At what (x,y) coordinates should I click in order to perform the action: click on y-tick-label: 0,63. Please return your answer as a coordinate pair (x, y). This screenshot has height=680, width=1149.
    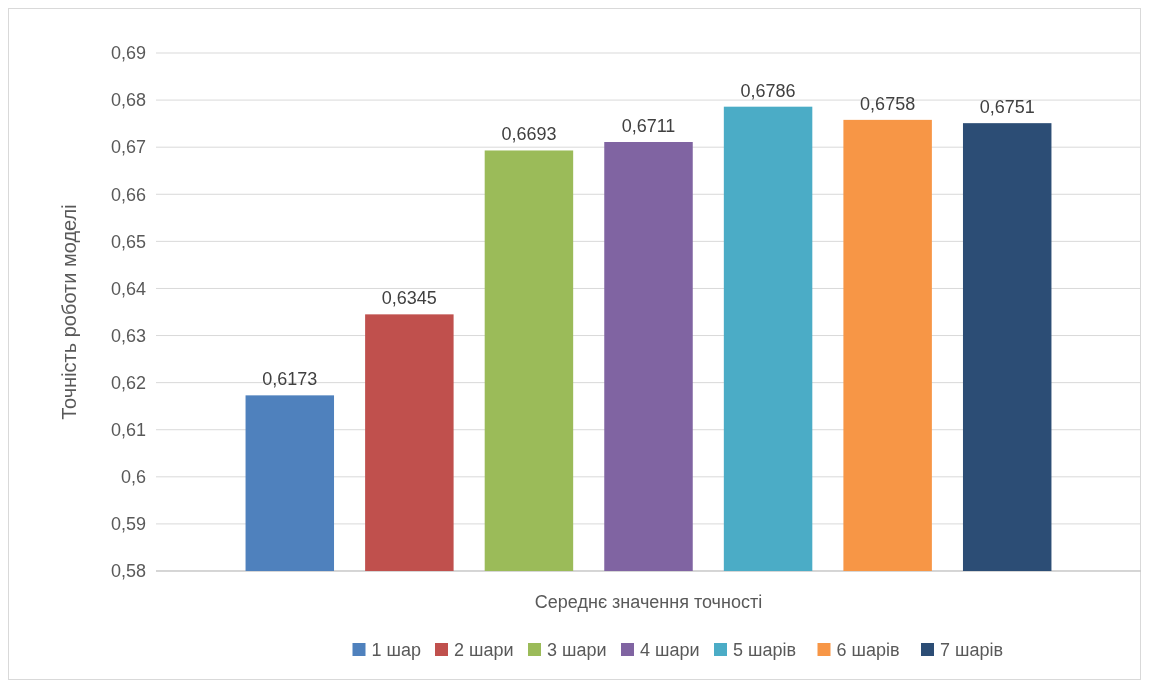
    Looking at the image, I should click on (128, 335).